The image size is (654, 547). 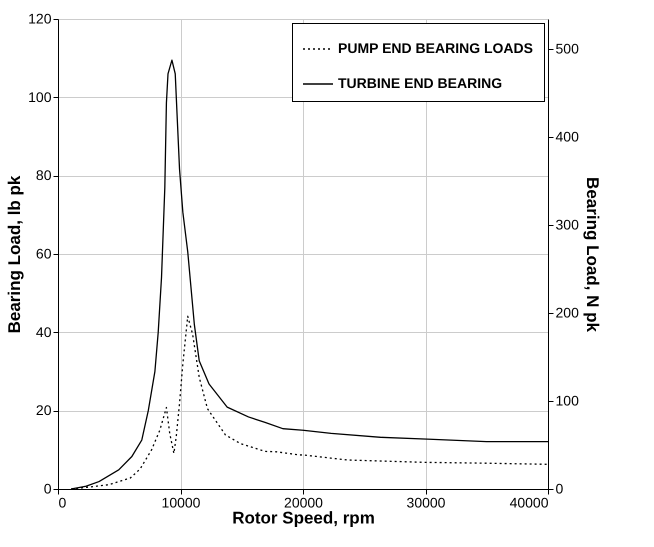 What do you see at coordinates (568, 136) in the screenshot?
I see `y2-tick-label: 400` at bounding box center [568, 136].